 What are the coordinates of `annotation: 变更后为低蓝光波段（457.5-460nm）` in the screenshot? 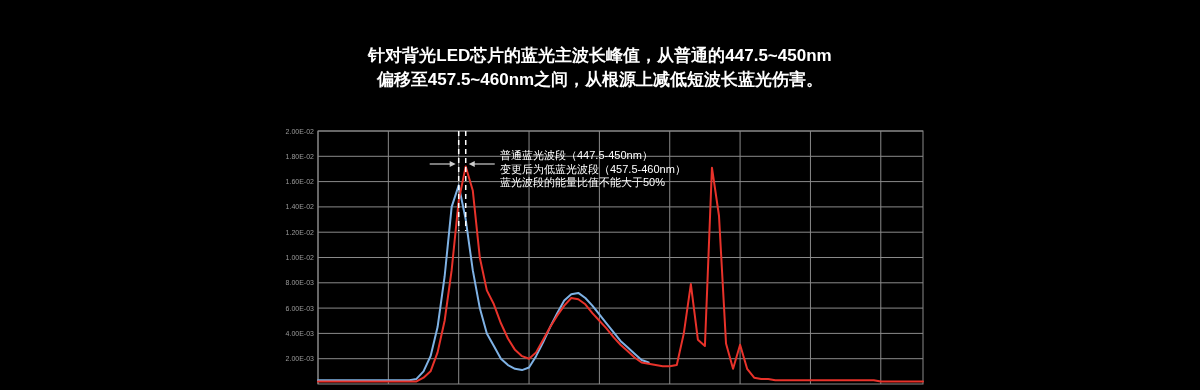 It's located at (593, 168).